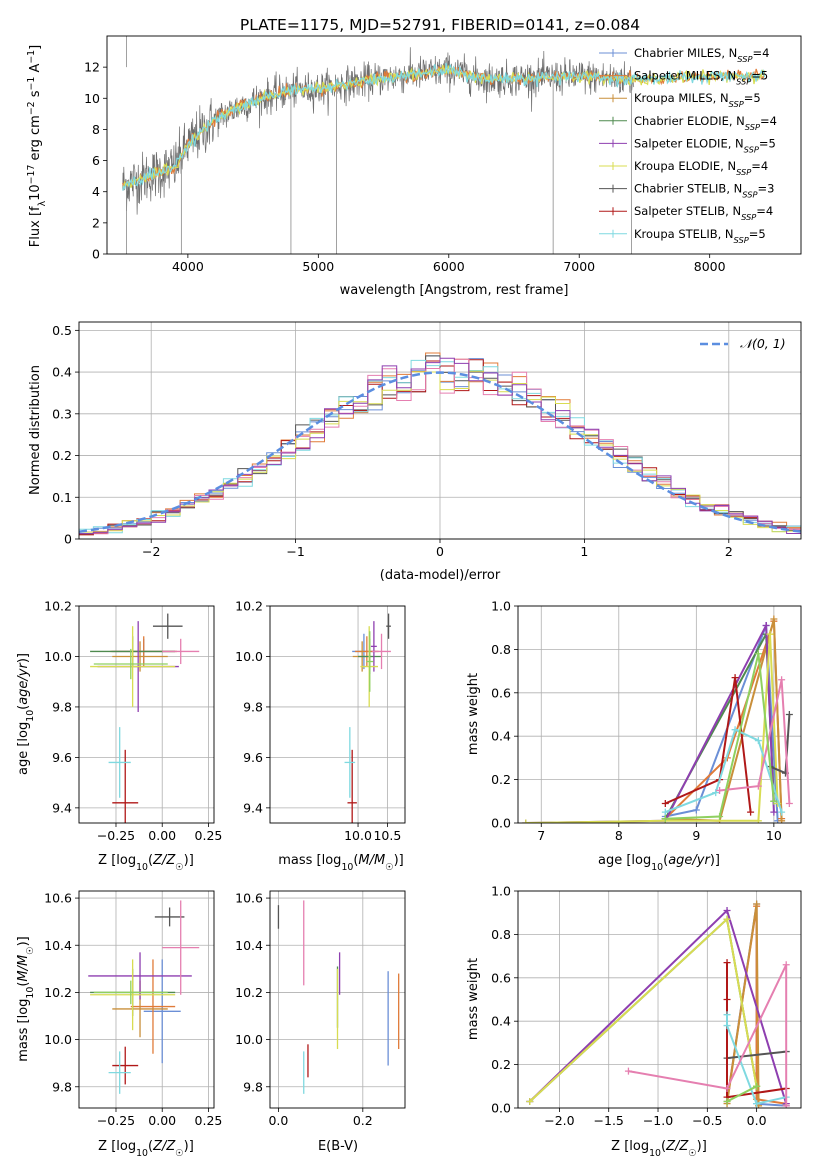 The height and width of the screenshot is (1170, 819). Describe the element at coordinates (440, 452) in the screenshot. I see `gaussian-curve` at that location.